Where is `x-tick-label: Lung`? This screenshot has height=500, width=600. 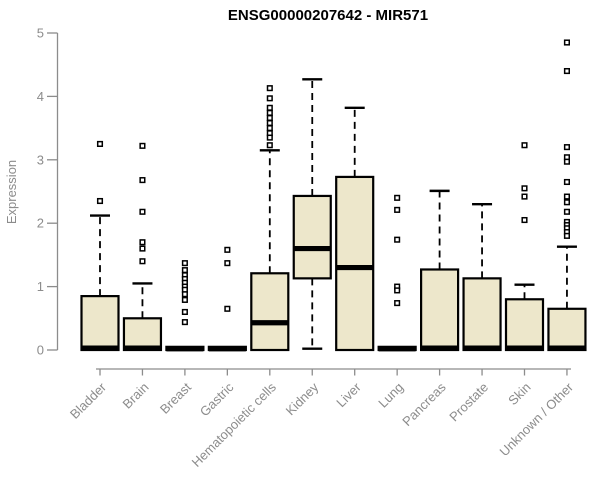
x-tick-label: Lung is located at coordinates (390, 395).